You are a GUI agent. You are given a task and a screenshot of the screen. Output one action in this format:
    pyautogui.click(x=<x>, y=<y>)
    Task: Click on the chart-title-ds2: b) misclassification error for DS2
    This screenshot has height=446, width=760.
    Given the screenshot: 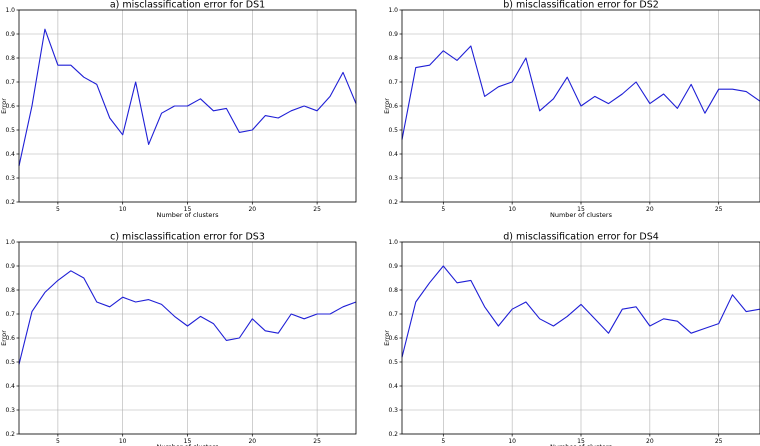 What is the action you would take?
    pyautogui.click(x=581, y=5)
    